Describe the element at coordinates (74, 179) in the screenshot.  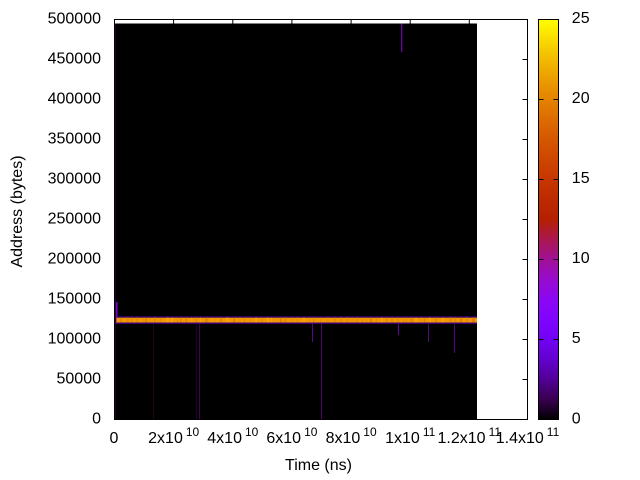
I see `svg-text: 300000` at that location.